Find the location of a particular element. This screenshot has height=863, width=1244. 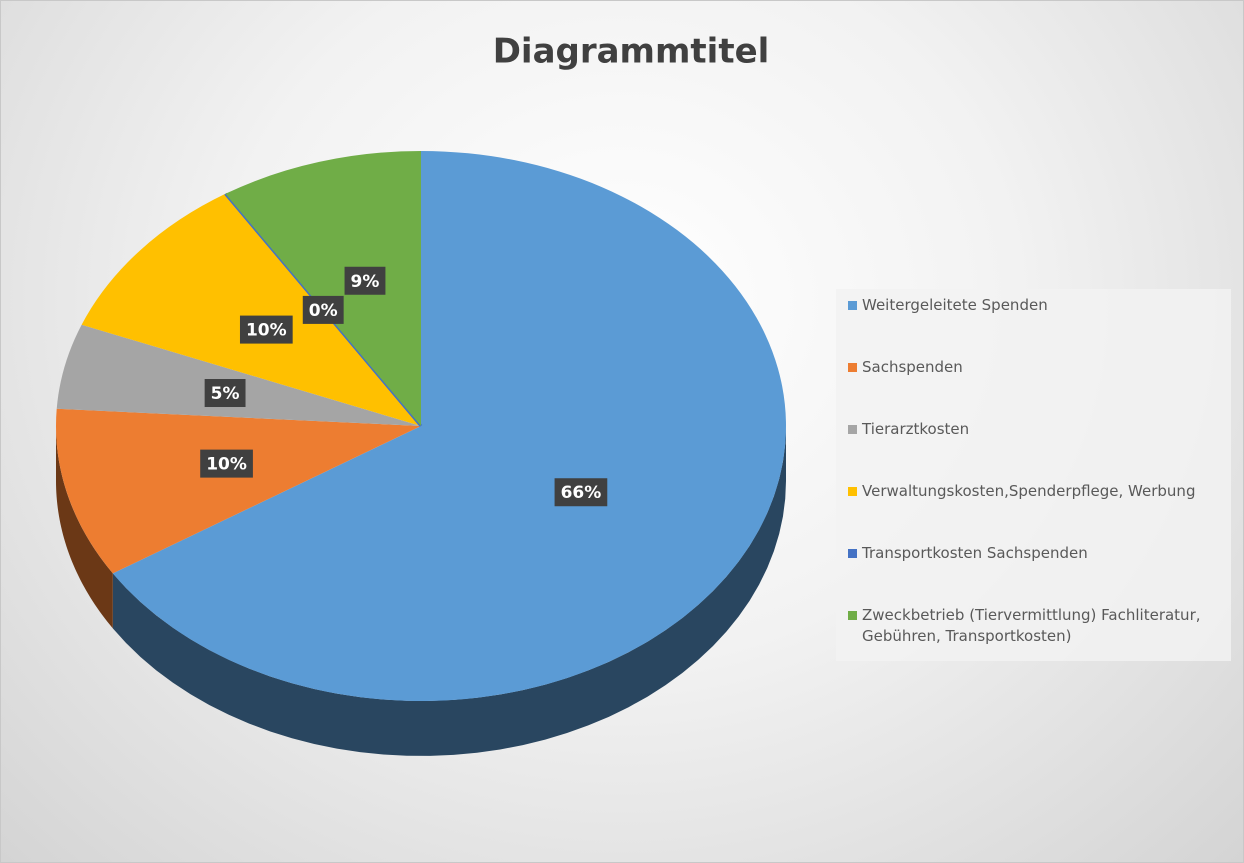

data-label-text: 66% is located at coordinates (581, 493).